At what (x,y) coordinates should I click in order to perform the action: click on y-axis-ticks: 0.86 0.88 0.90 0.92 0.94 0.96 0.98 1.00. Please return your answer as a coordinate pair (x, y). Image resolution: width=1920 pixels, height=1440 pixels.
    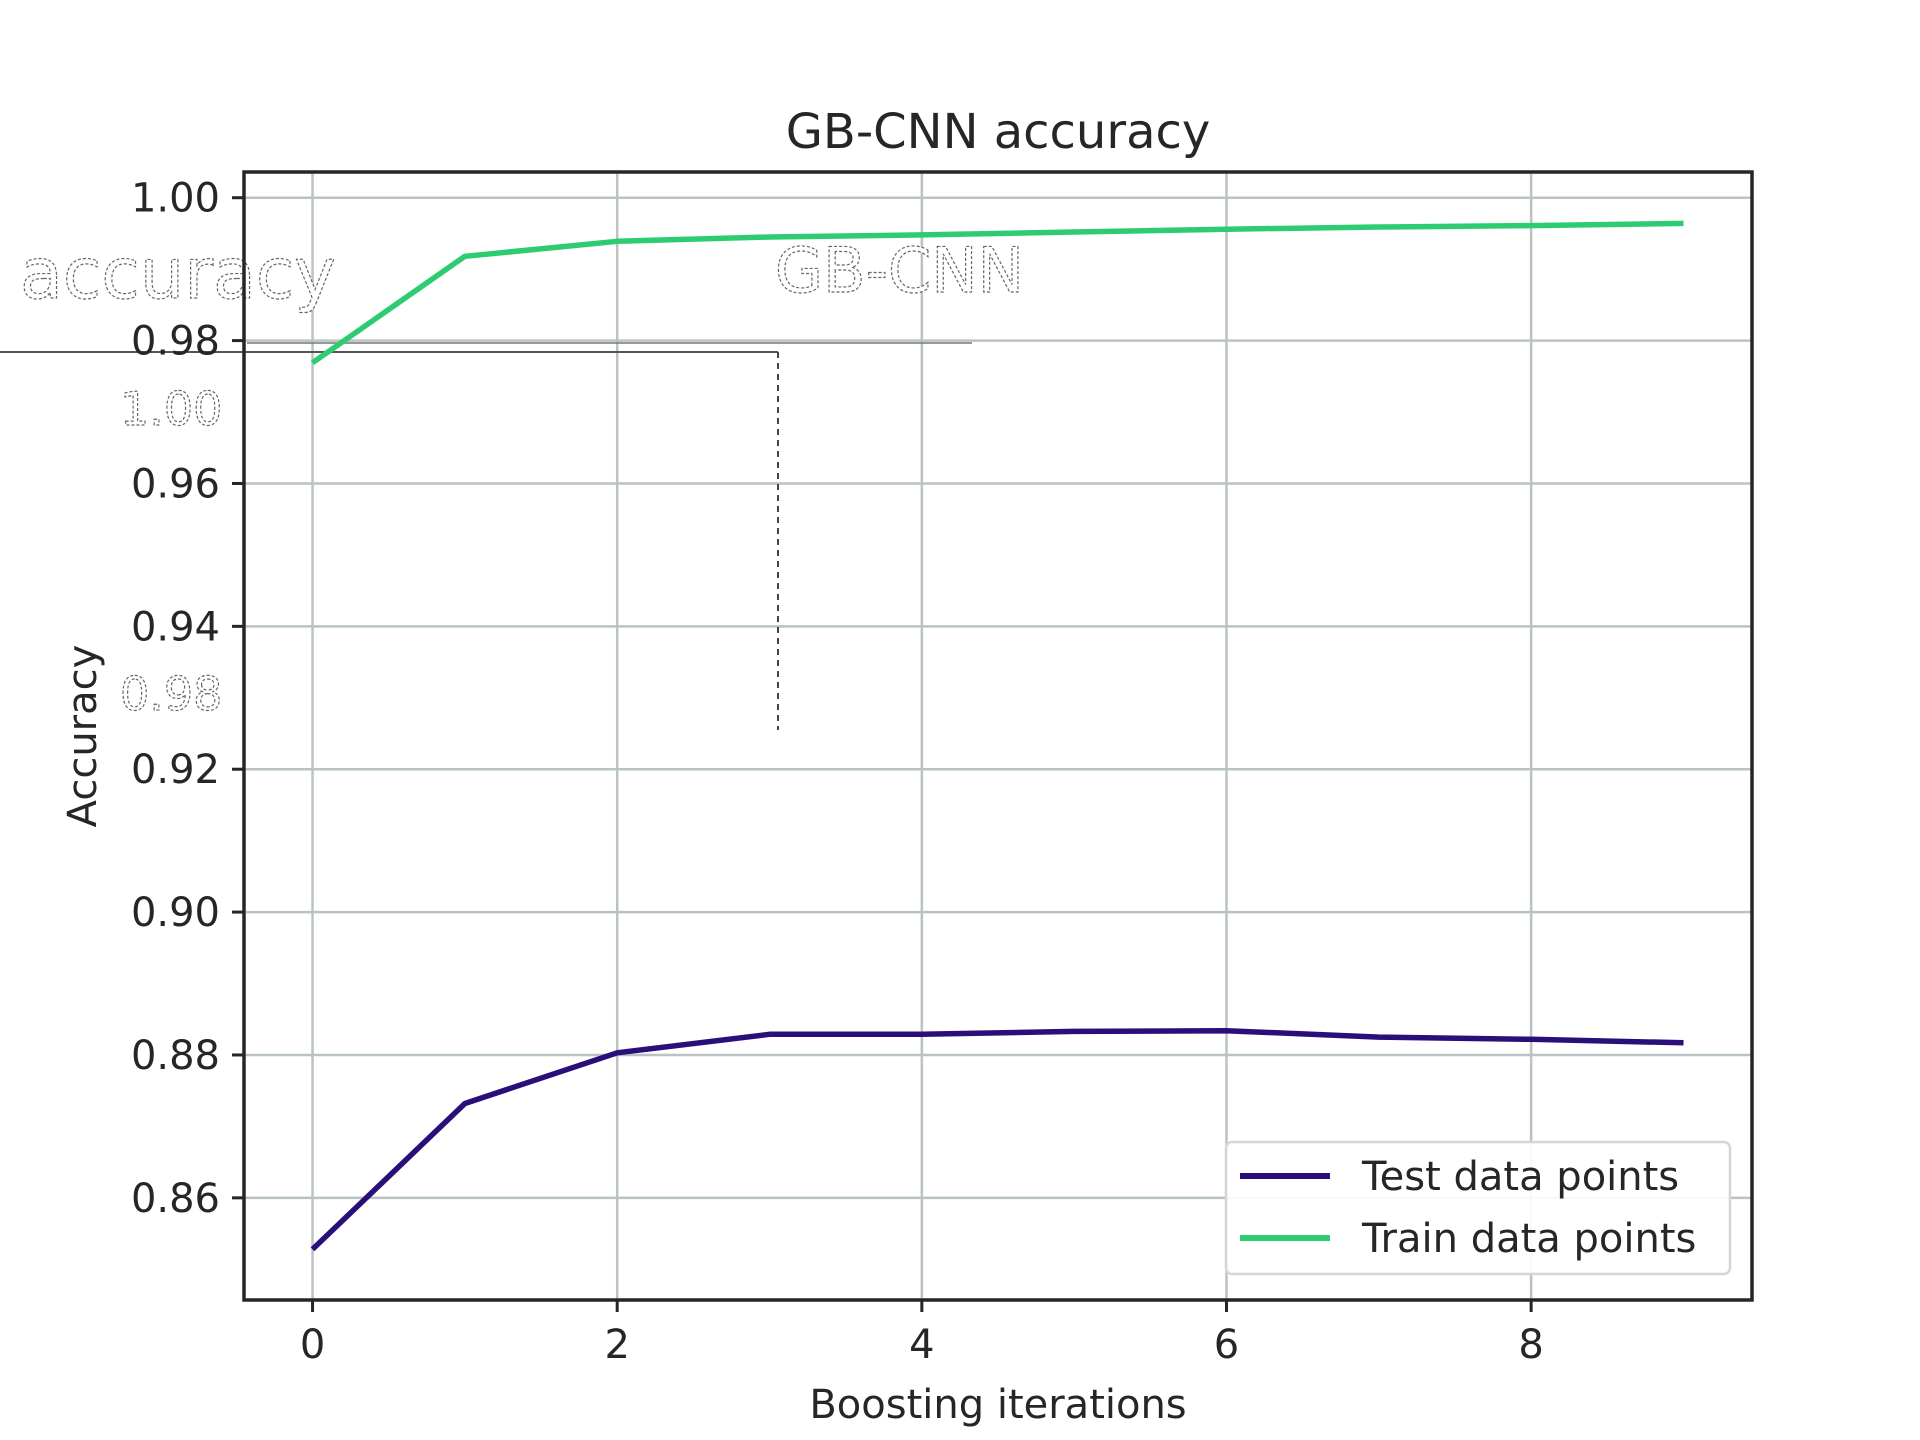
    Looking at the image, I should click on (187, 699).